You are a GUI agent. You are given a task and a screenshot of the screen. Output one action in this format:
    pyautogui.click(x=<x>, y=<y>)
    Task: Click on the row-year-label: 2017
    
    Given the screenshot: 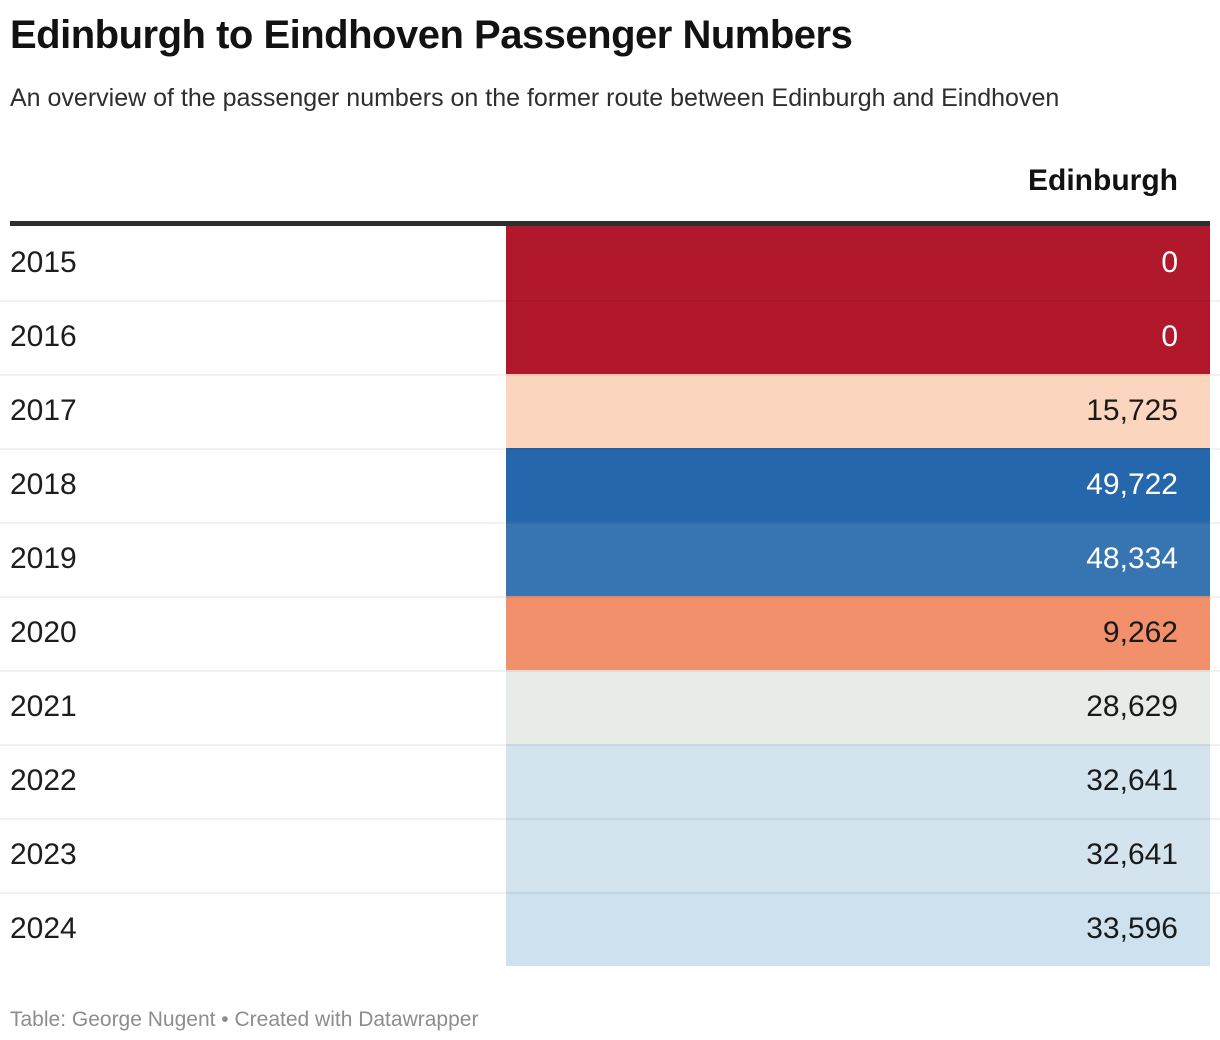 What is the action you would take?
    pyautogui.click(x=258, y=411)
    